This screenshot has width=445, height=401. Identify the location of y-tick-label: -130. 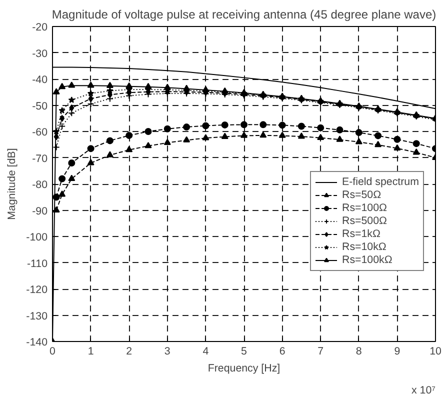
(37, 316).